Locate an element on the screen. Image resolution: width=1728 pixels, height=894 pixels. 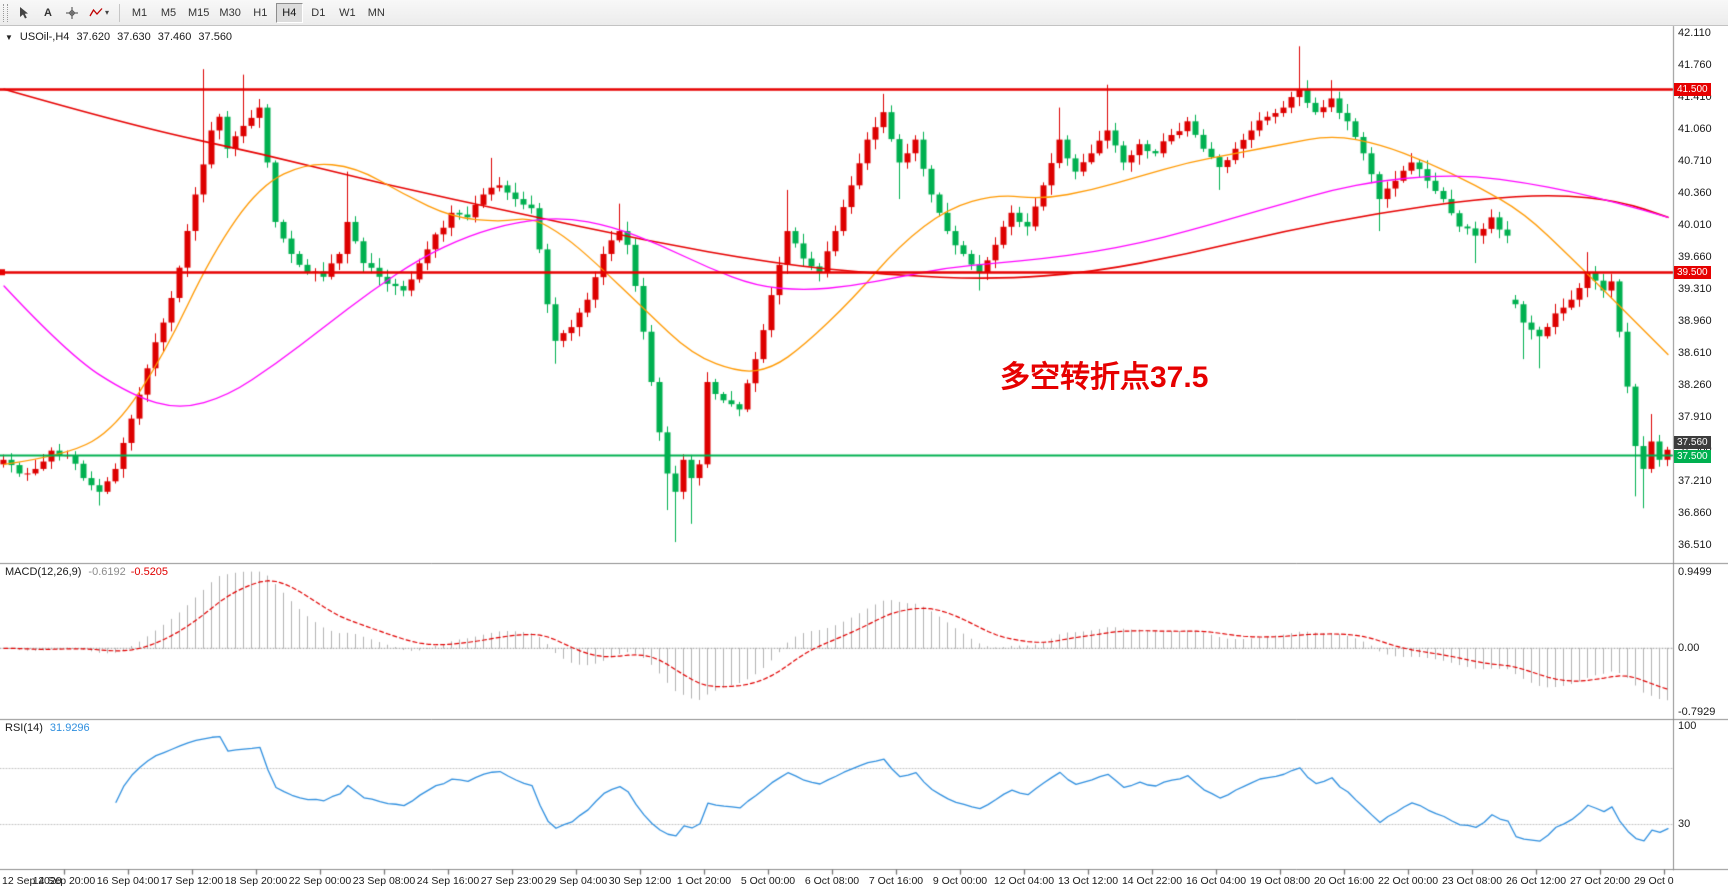
time-axis-label: 14 Oct 22:00 is located at coordinates (1152, 881).